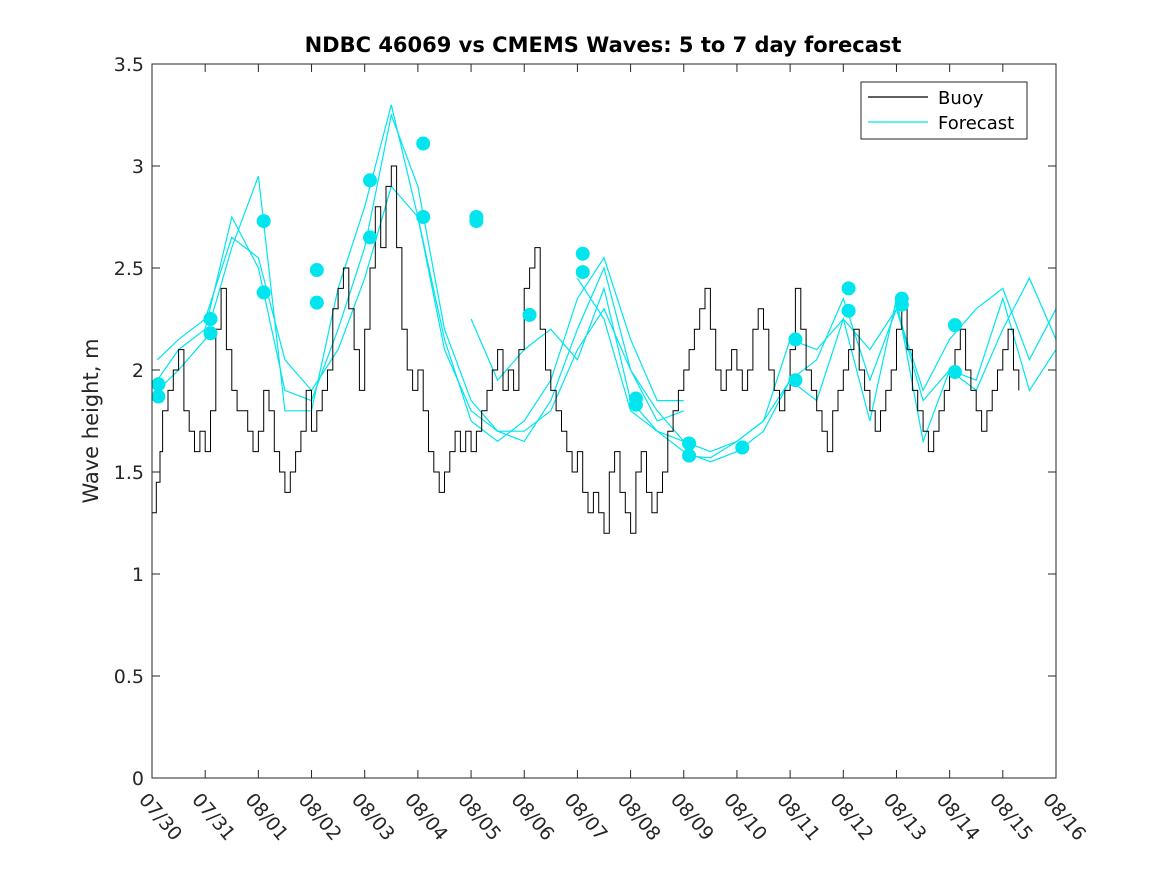  Describe the element at coordinates (976, 123) in the screenshot. I see `legend-forecast-label: Forecast` at that location.